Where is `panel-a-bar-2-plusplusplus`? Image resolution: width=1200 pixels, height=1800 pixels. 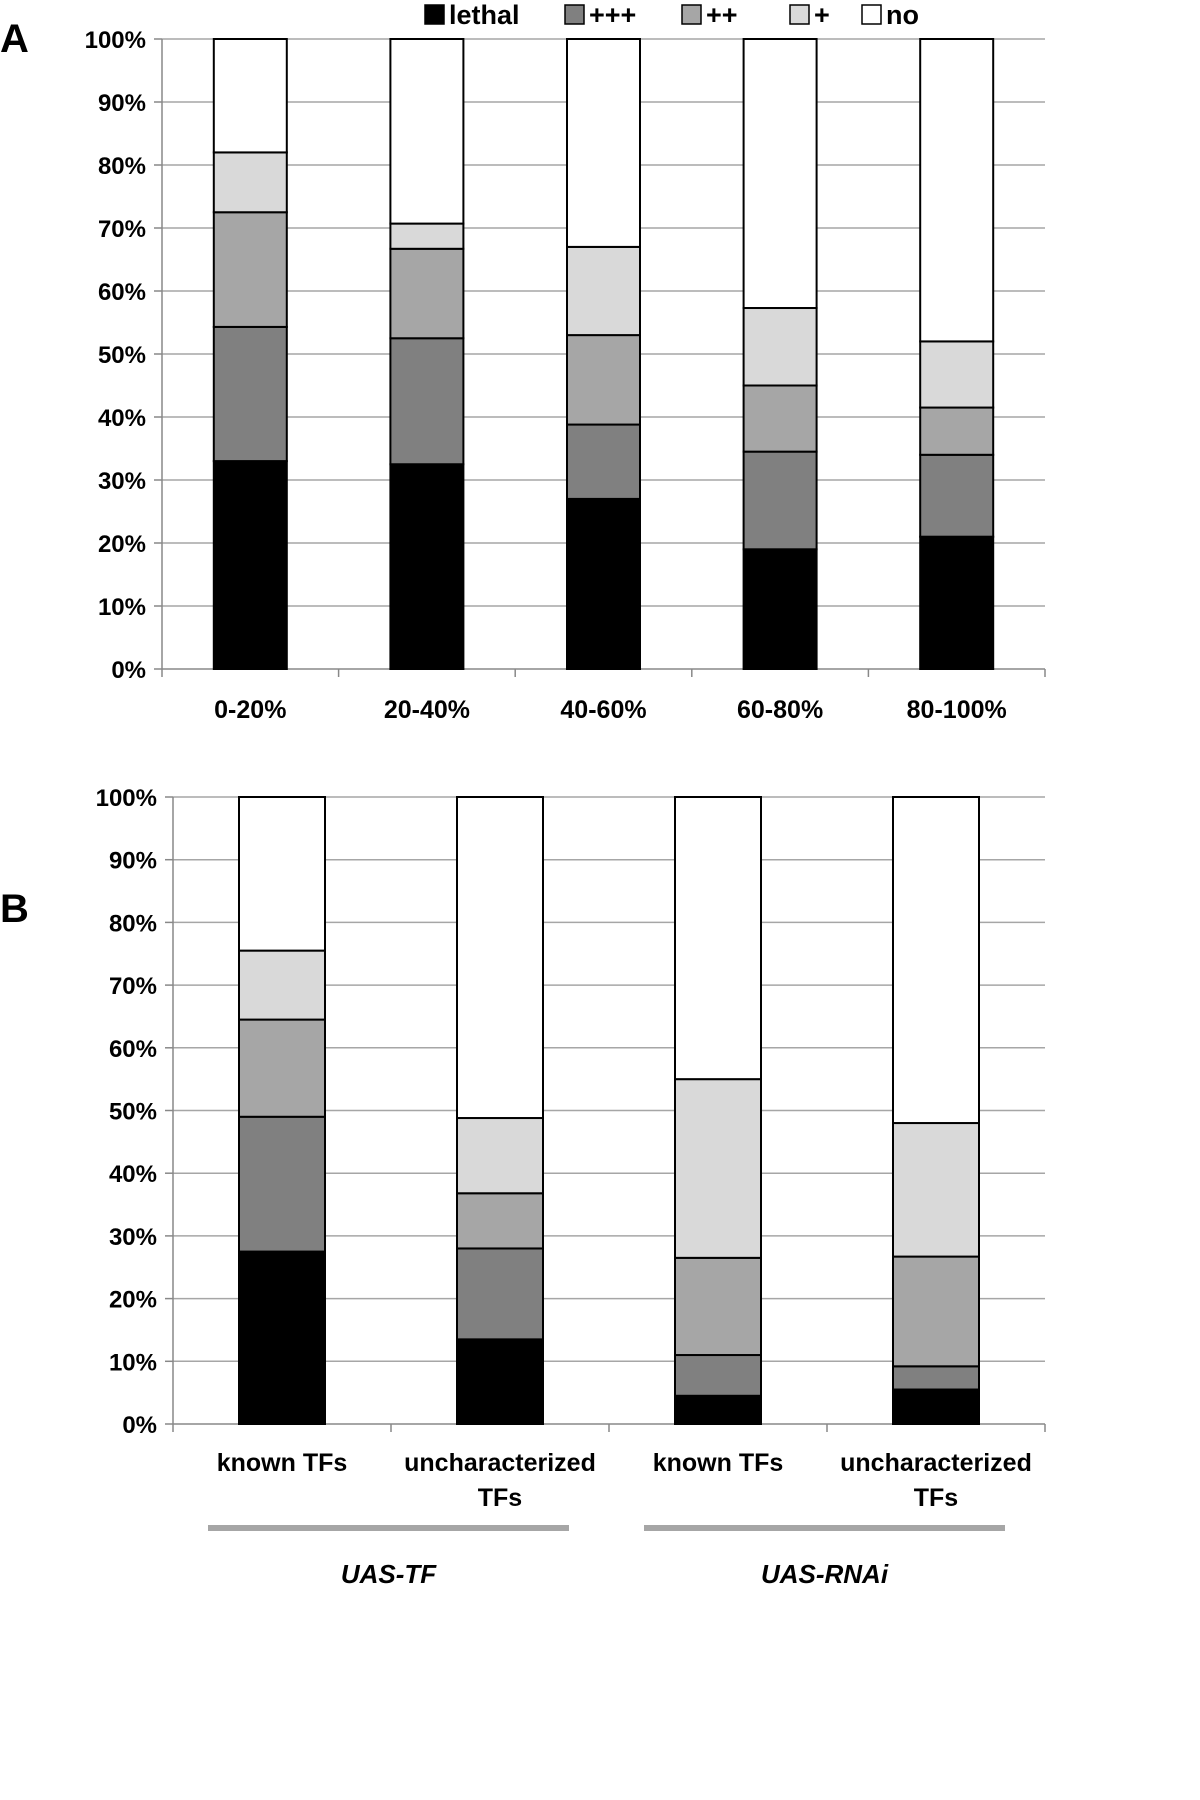 panel-a-bar-2-plusplusplus is located at coordinates (603, 461).